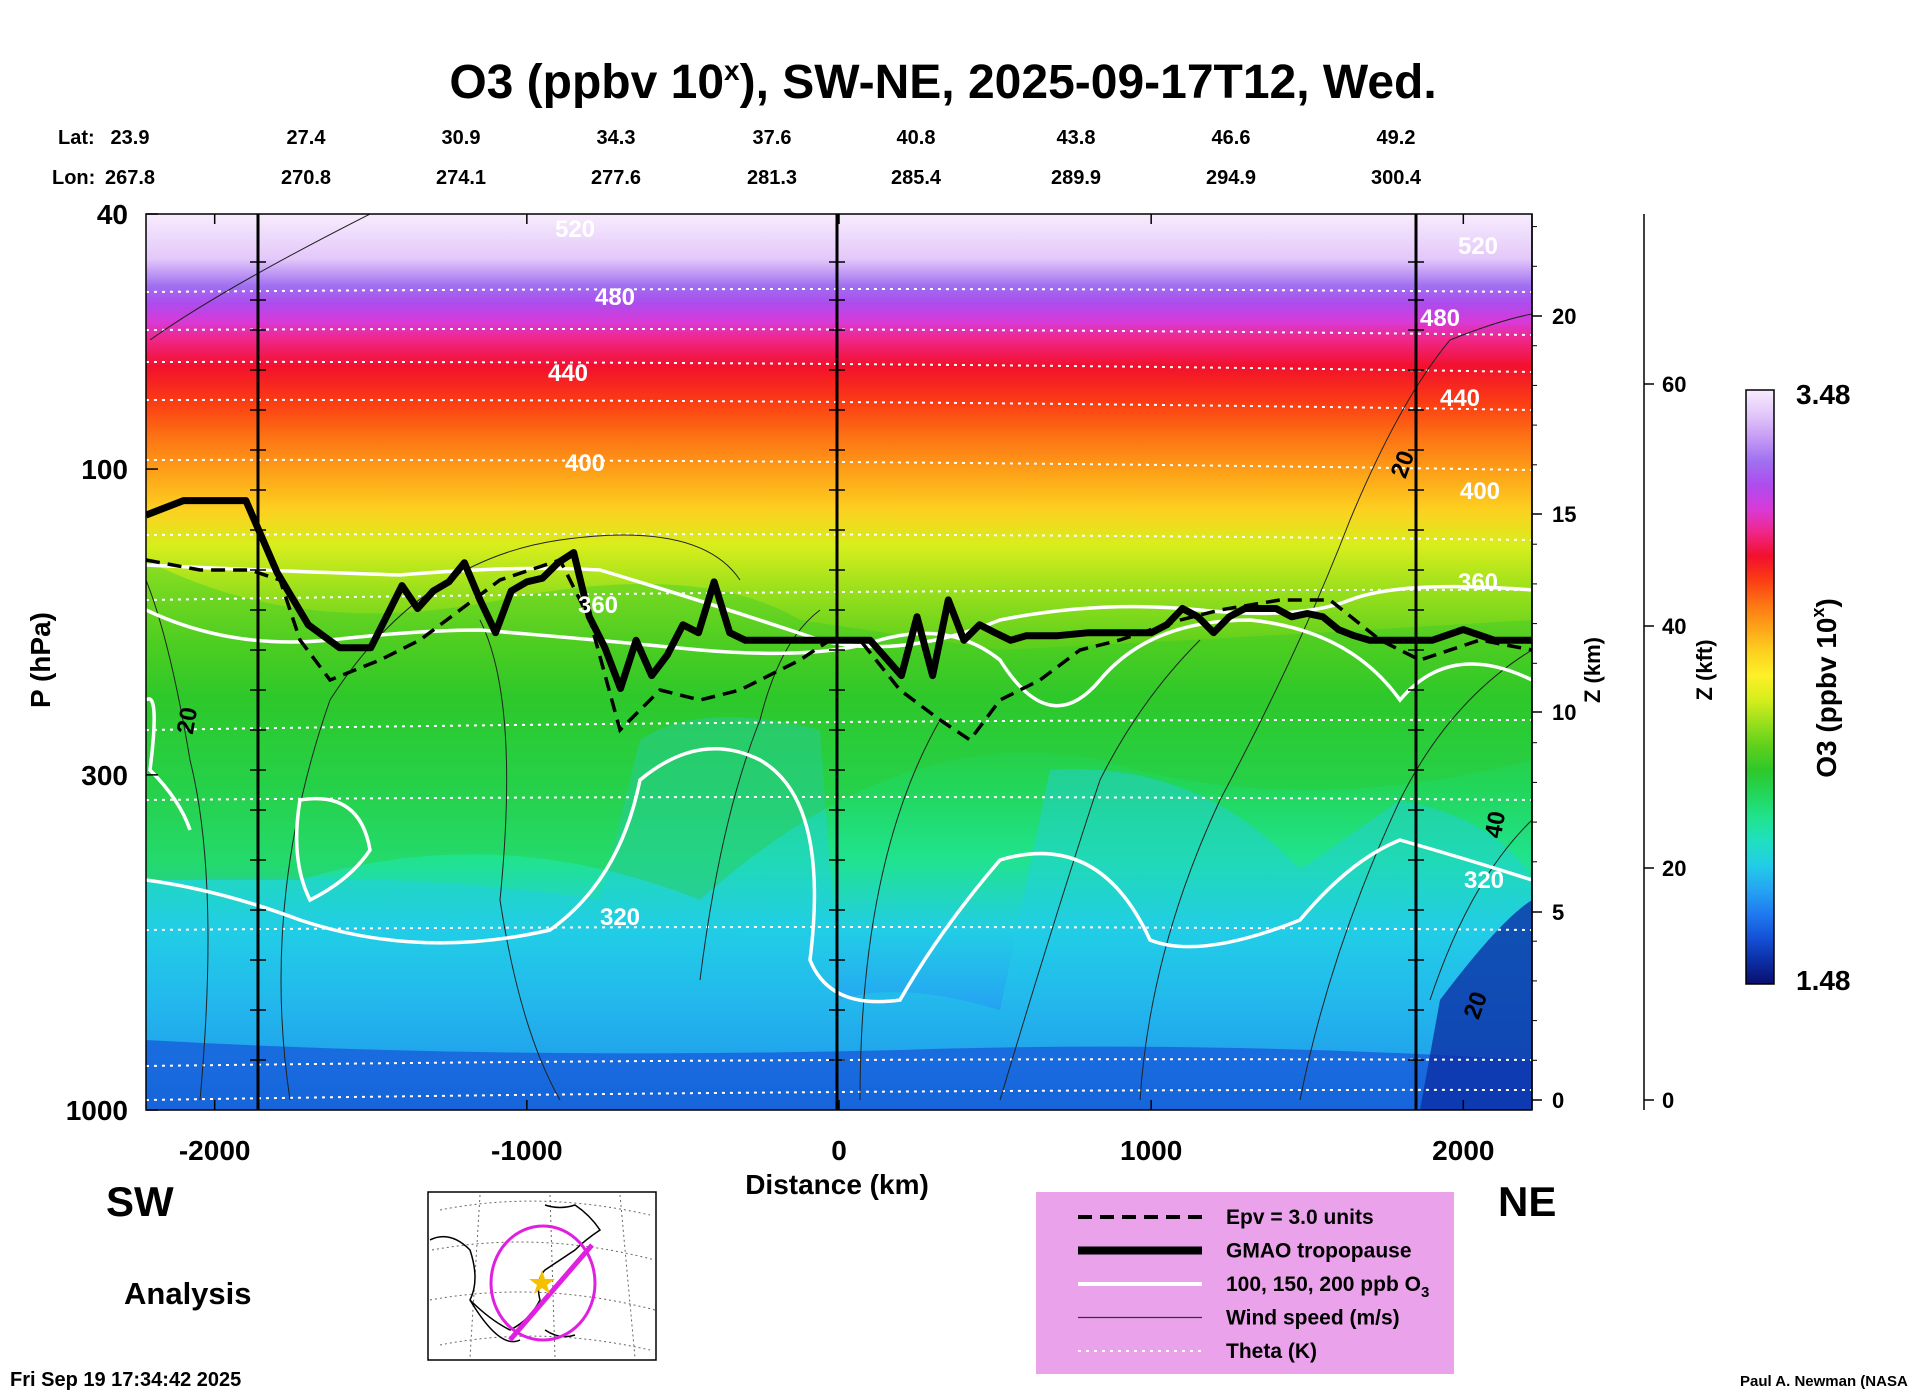 This screenshot has width=1926, height=1394. I want to click on y-tick-label: 300, so click(104, 775).